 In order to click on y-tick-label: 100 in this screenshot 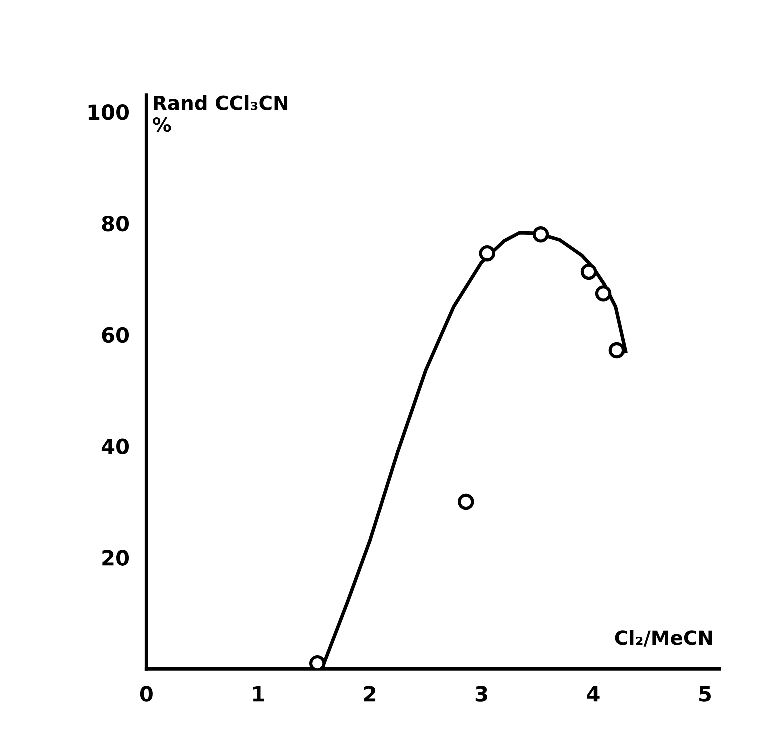, I will do `click(109, 112)`.